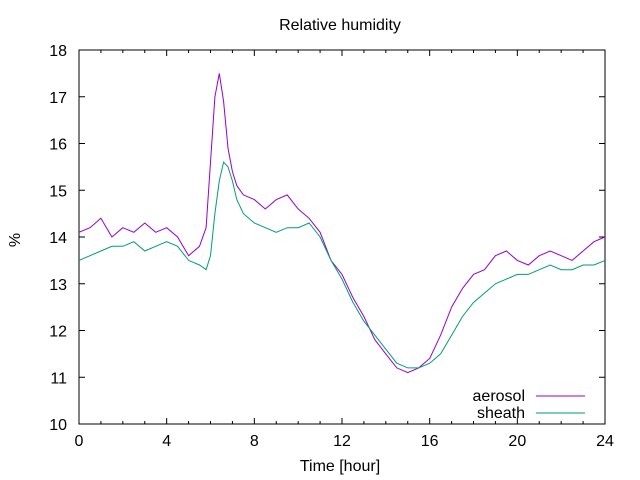  I want to click on legend-label-sheath: sheath, so click(501, 413).